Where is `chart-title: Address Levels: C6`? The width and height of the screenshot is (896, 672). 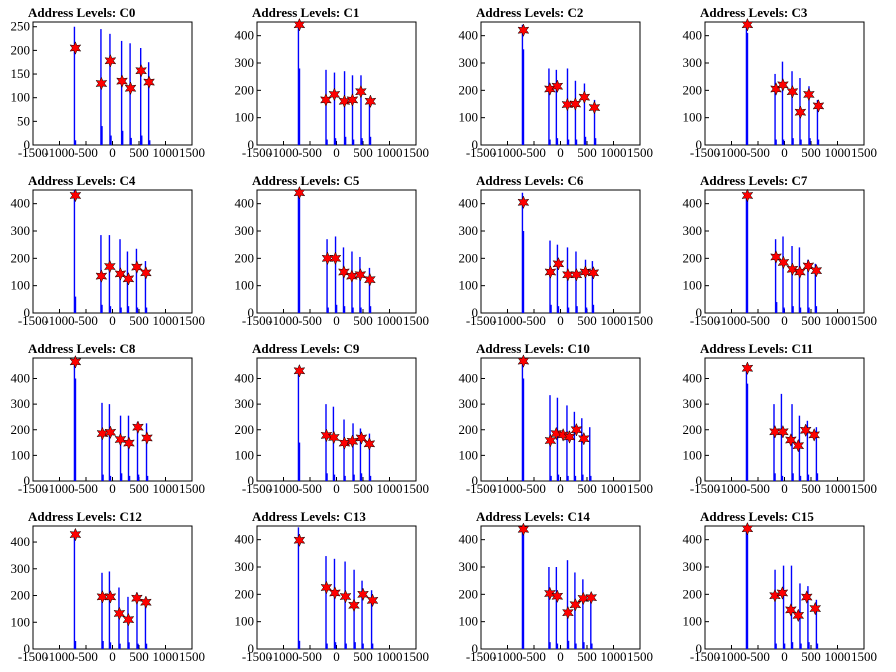 chart-title: Address Levels: C6 is located at coordinates (530, 180).